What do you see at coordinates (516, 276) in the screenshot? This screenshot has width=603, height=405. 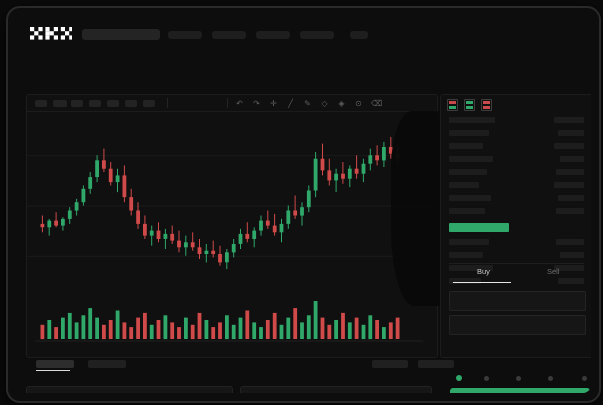 I see `buy-sell-tabs: Buy Sell` at bounding box center [516, 276].